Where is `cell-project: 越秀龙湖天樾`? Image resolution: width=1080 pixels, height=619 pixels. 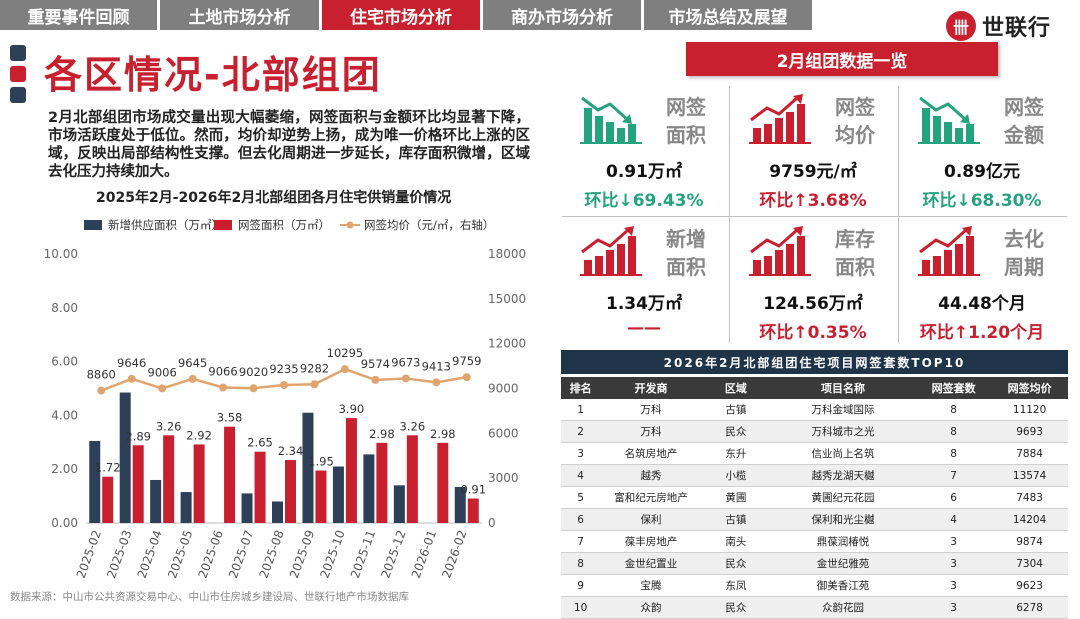
cell-project: 越秀龙湖天樾 is located at coordinates (843, 475).